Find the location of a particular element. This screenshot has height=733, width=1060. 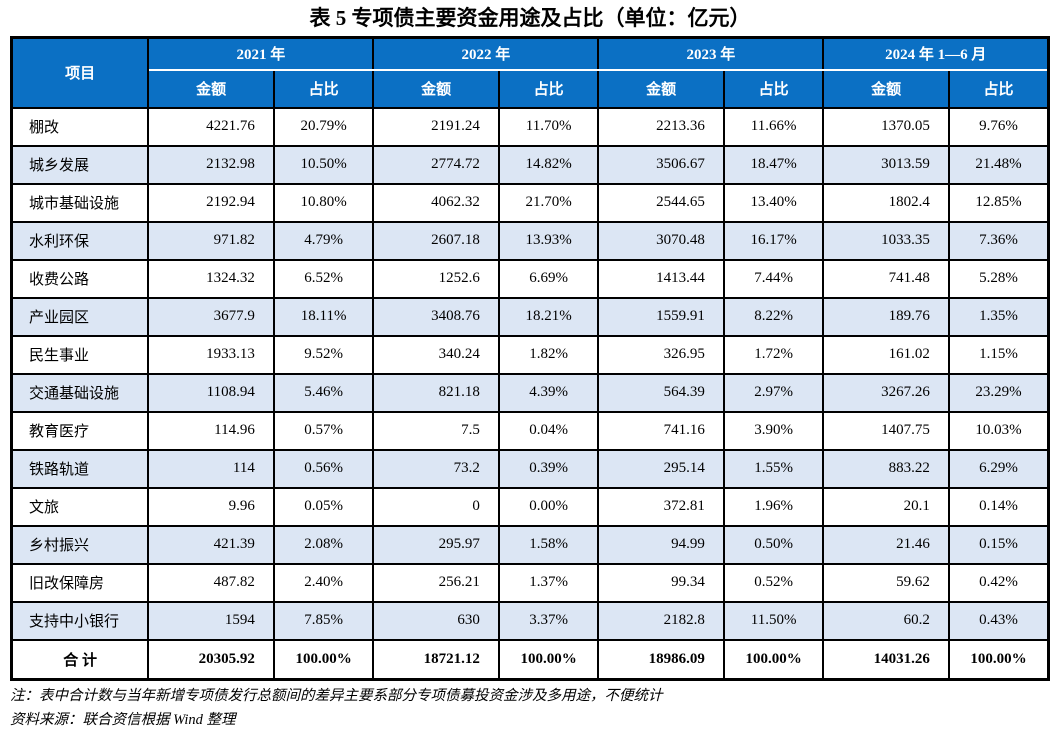

amount-cell: 2774.72 is located at coordinates (436, 164).